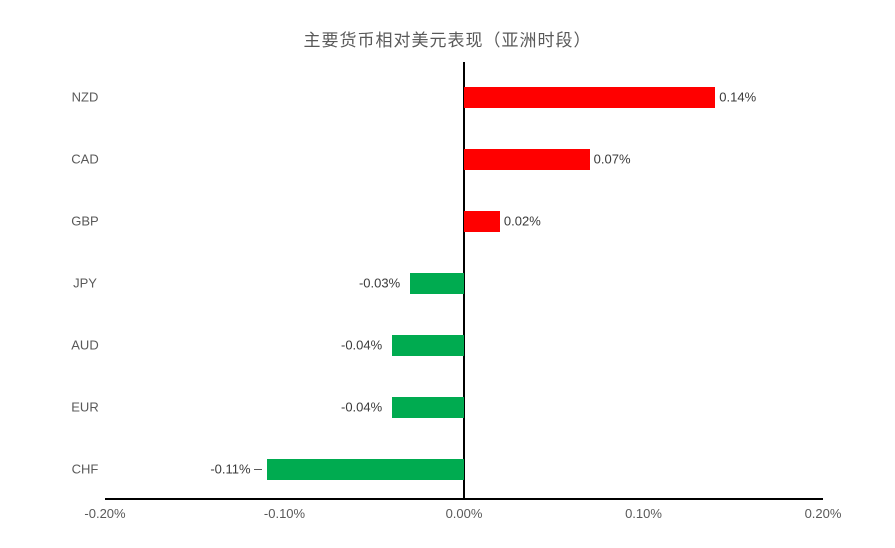  Describe the element at coordinates (612, 159) in the screenshot. I see `value-label-CAD: 0.07%` at that location.